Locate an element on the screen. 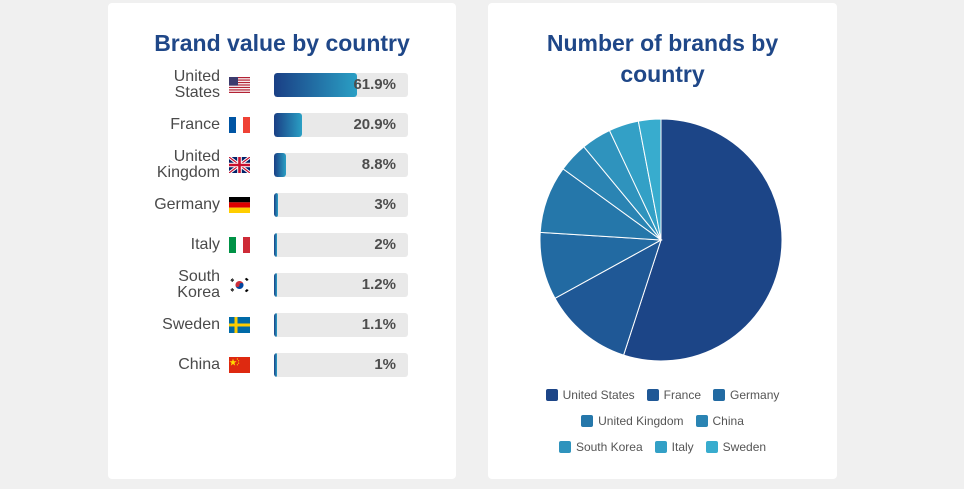 Image resolution: width=964 pixels, height=489 pixels. bar-category-label: United States is located at coordinates (196, 84).